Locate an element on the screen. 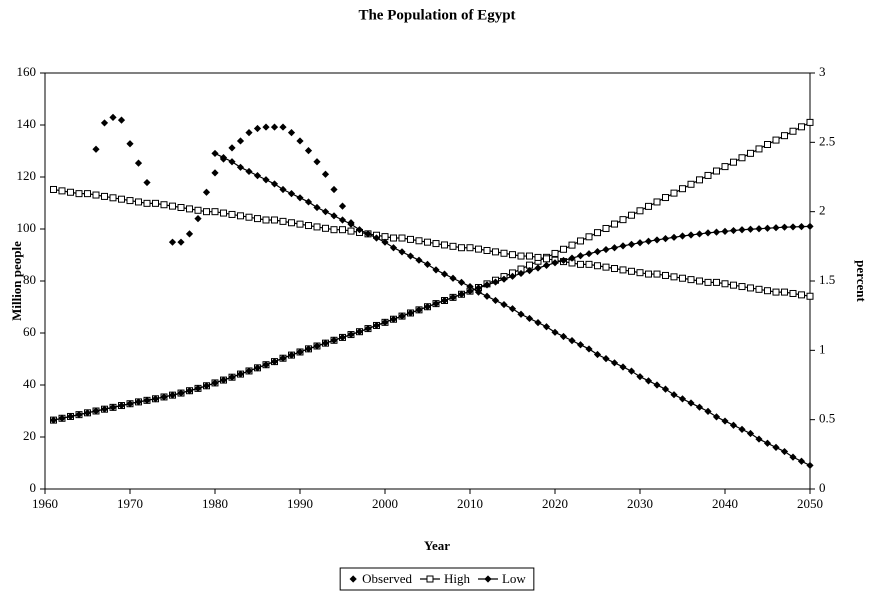 This screenshot has width=875, height=599. x-tick-label: 2010 is located at coordinates (470, 503).